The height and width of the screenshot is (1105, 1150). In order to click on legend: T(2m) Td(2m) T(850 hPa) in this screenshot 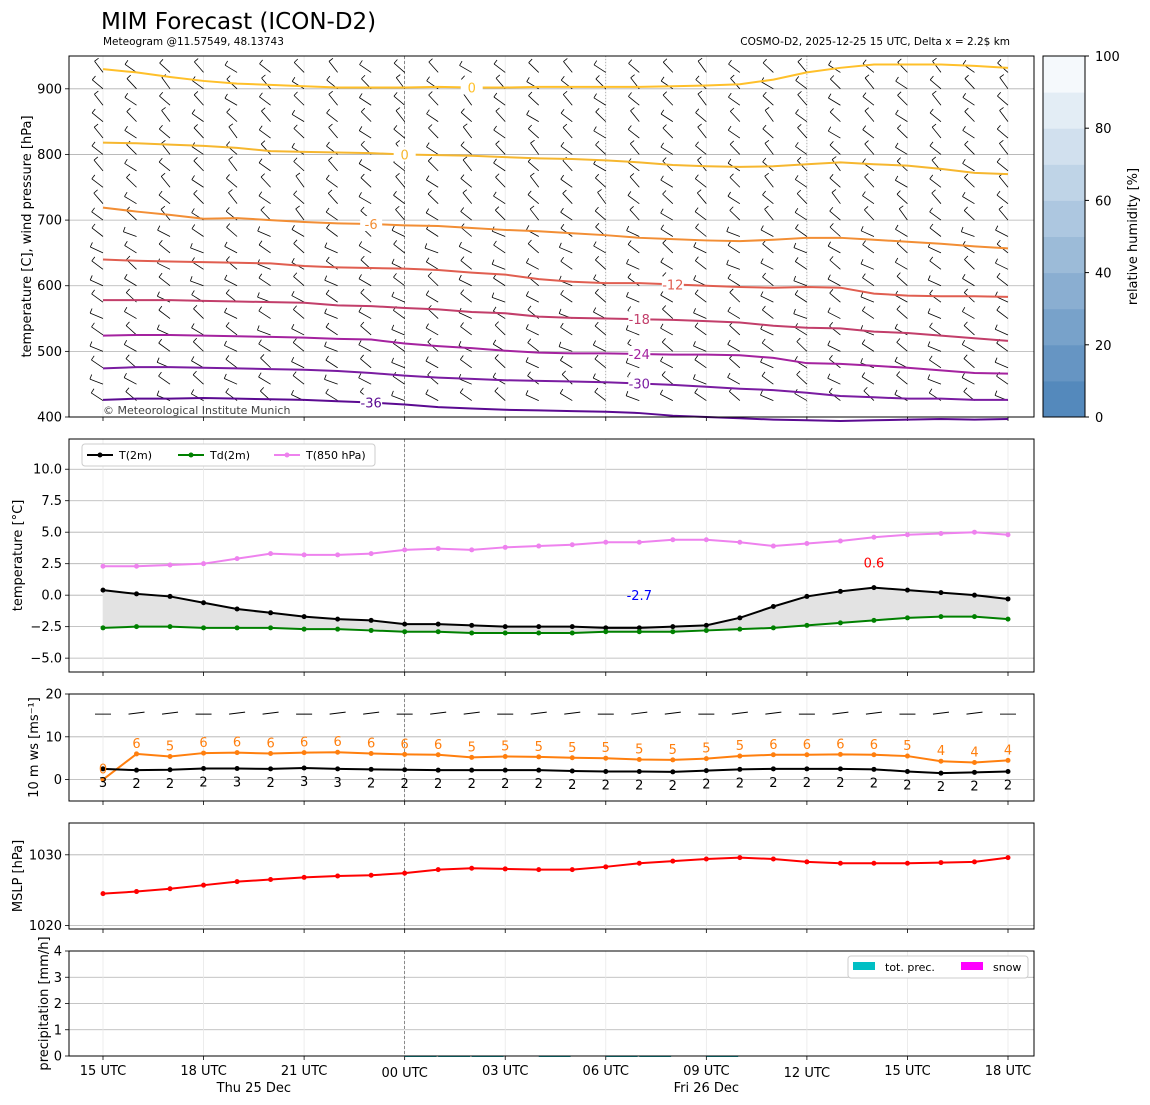, I will do `click(228, 455)`.